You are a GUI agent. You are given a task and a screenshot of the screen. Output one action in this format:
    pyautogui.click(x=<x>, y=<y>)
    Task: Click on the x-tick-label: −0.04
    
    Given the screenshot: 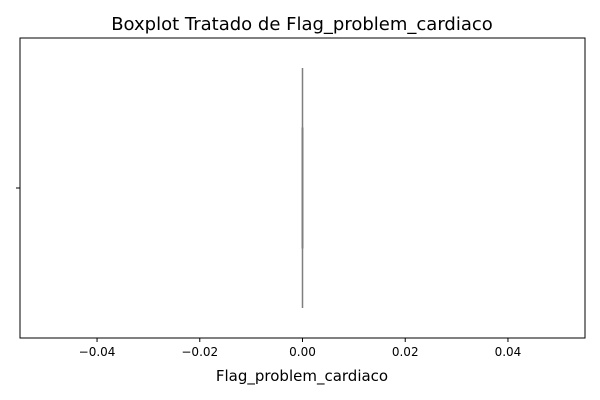 What is the action you would take?
    pyautogui.click(x=97, y=352)
    